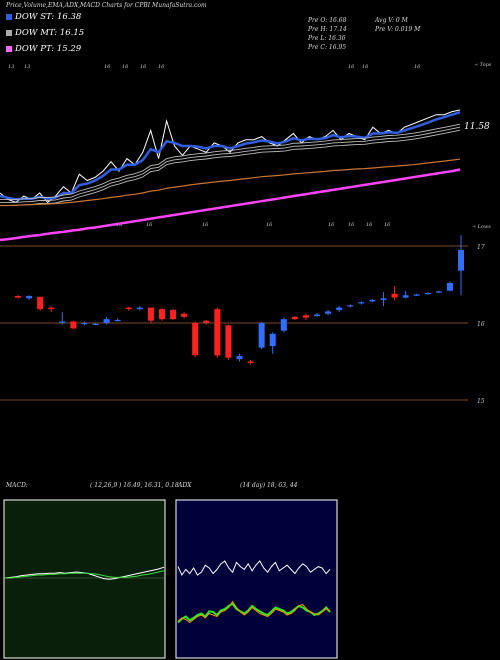  What do you see at coordinates (230, 182) in the screenshot?
I see `ema-long-line` at bounding box center [230, 182].